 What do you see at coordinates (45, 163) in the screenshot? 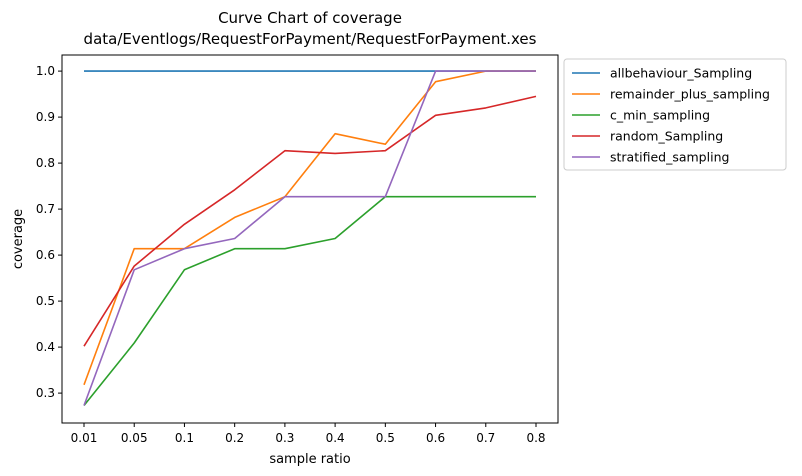
I see `y-tick-label: 0.8` at bounding box center [45, 163].